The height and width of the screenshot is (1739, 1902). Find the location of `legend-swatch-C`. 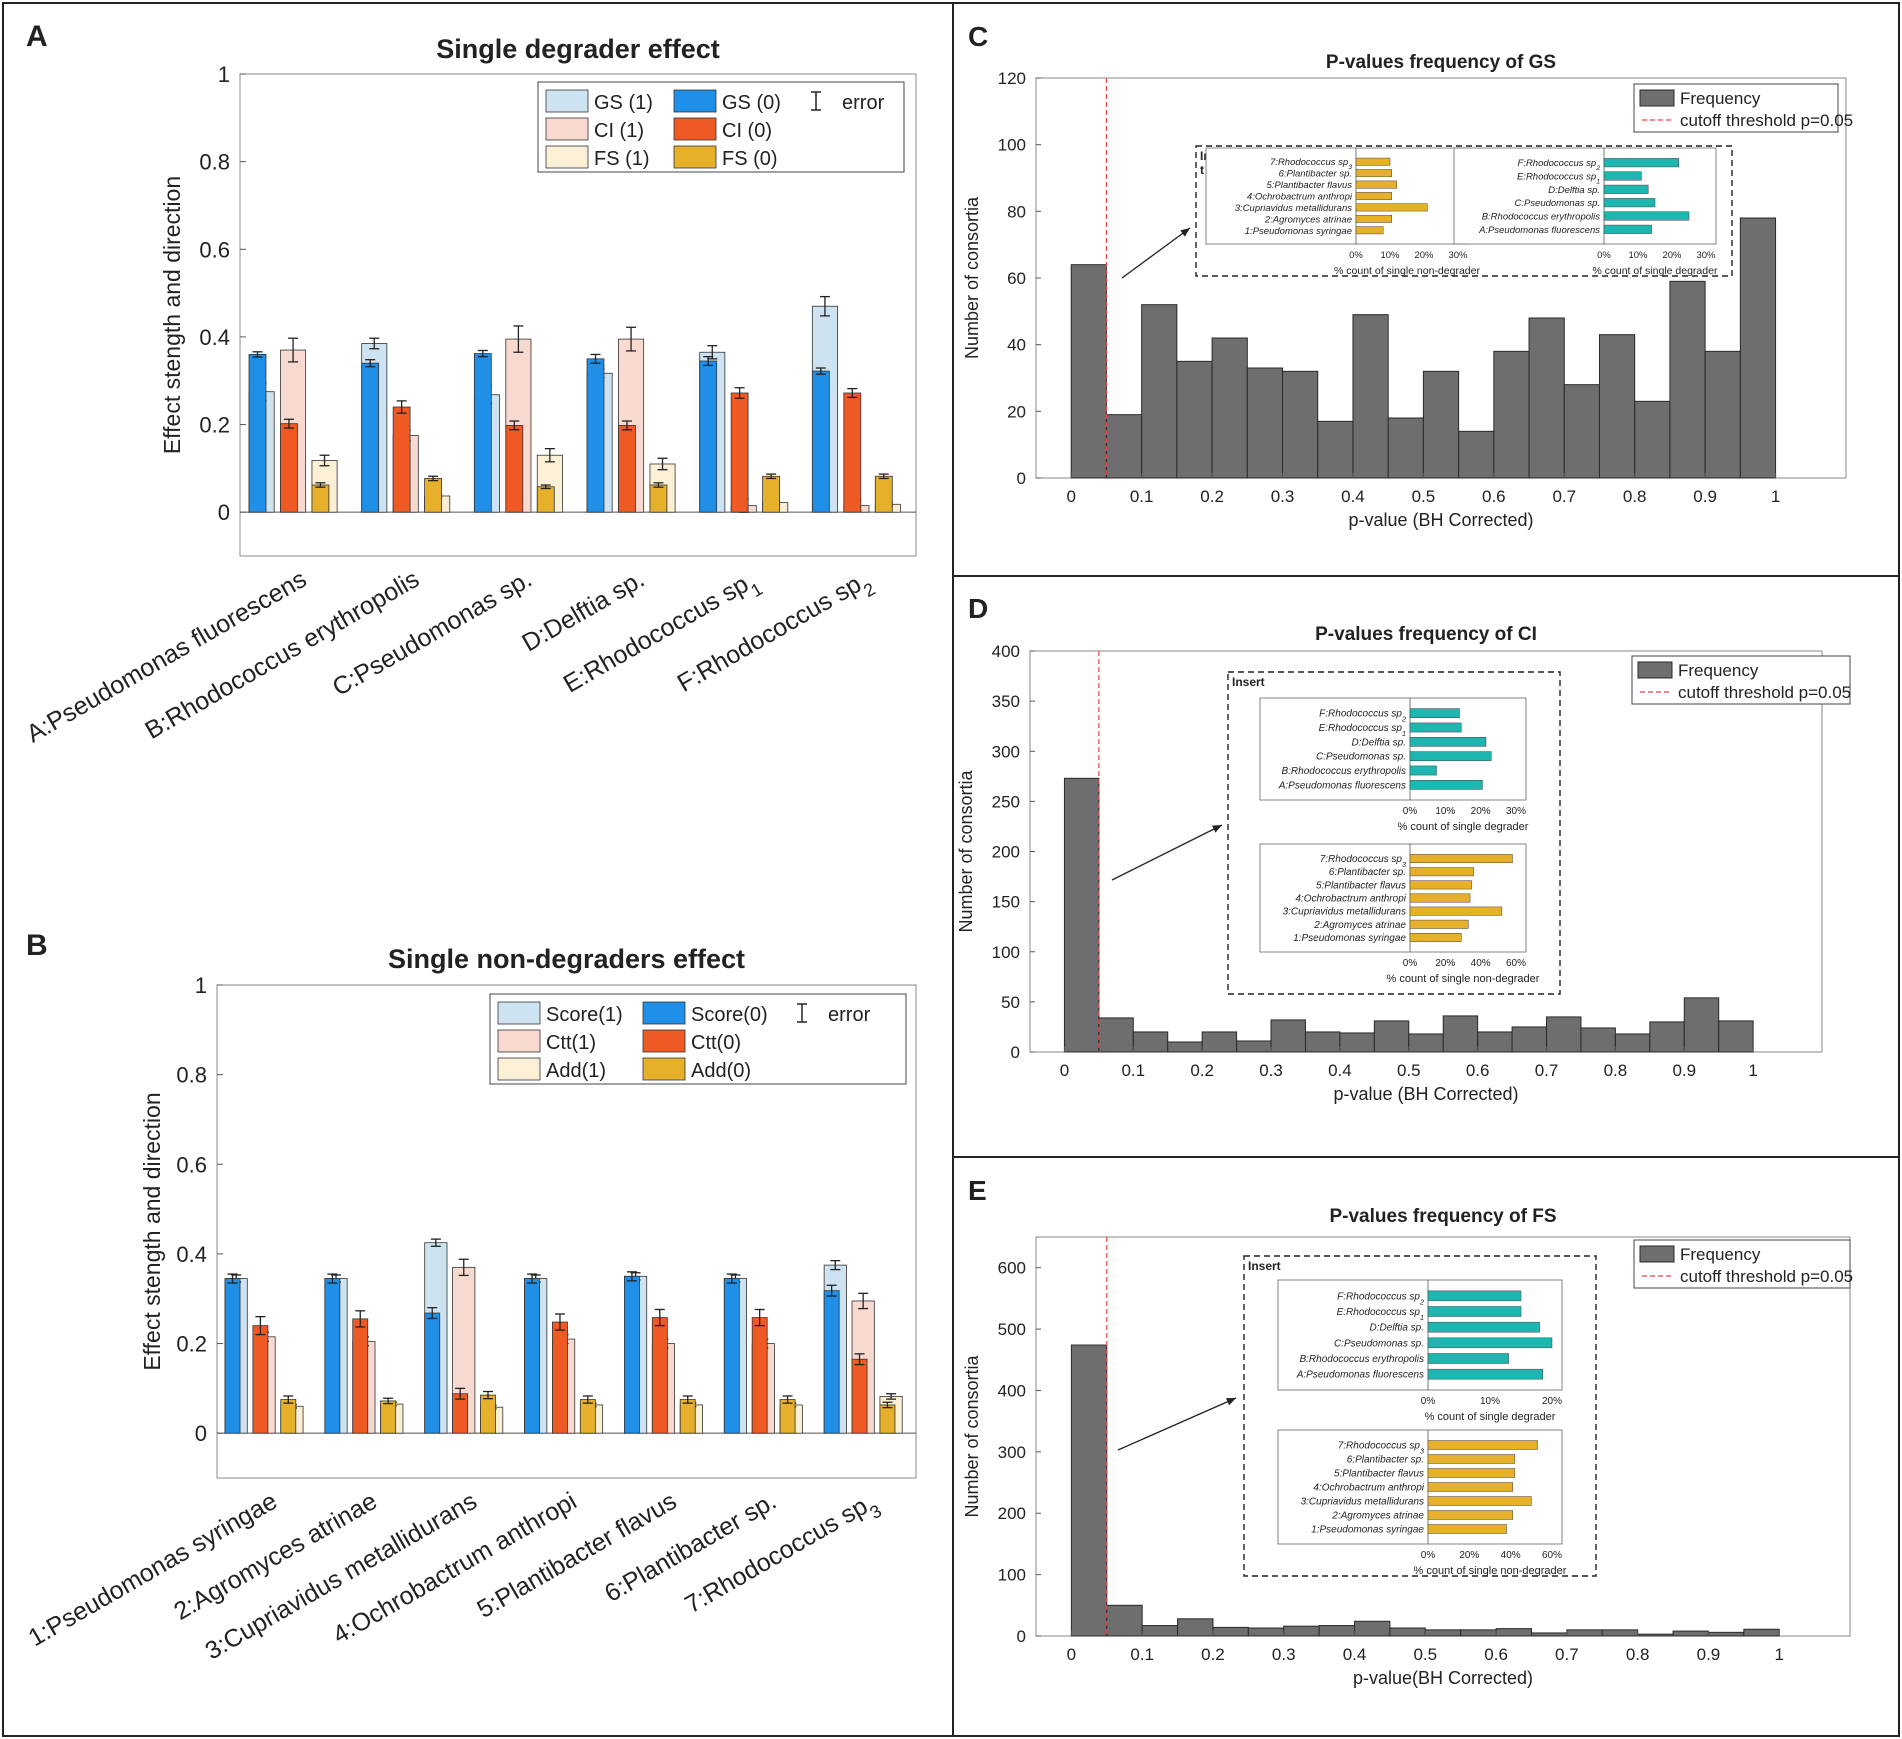

legend-swatch-C is located at coordinates (1657, 98).